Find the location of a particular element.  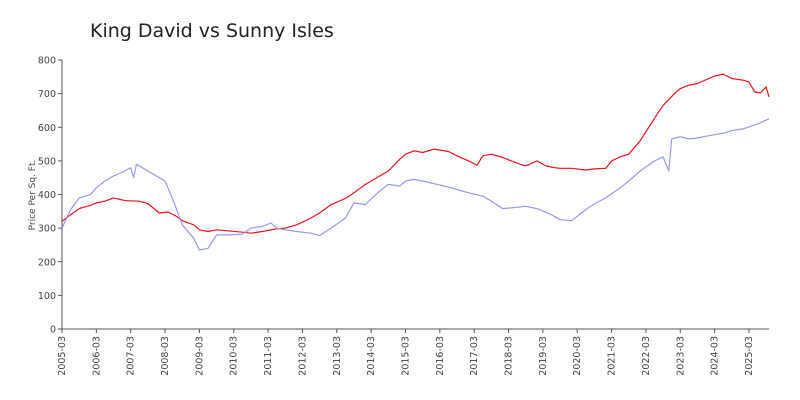

x-tick-label: 2025-03 is located at coordinates (749, 356).